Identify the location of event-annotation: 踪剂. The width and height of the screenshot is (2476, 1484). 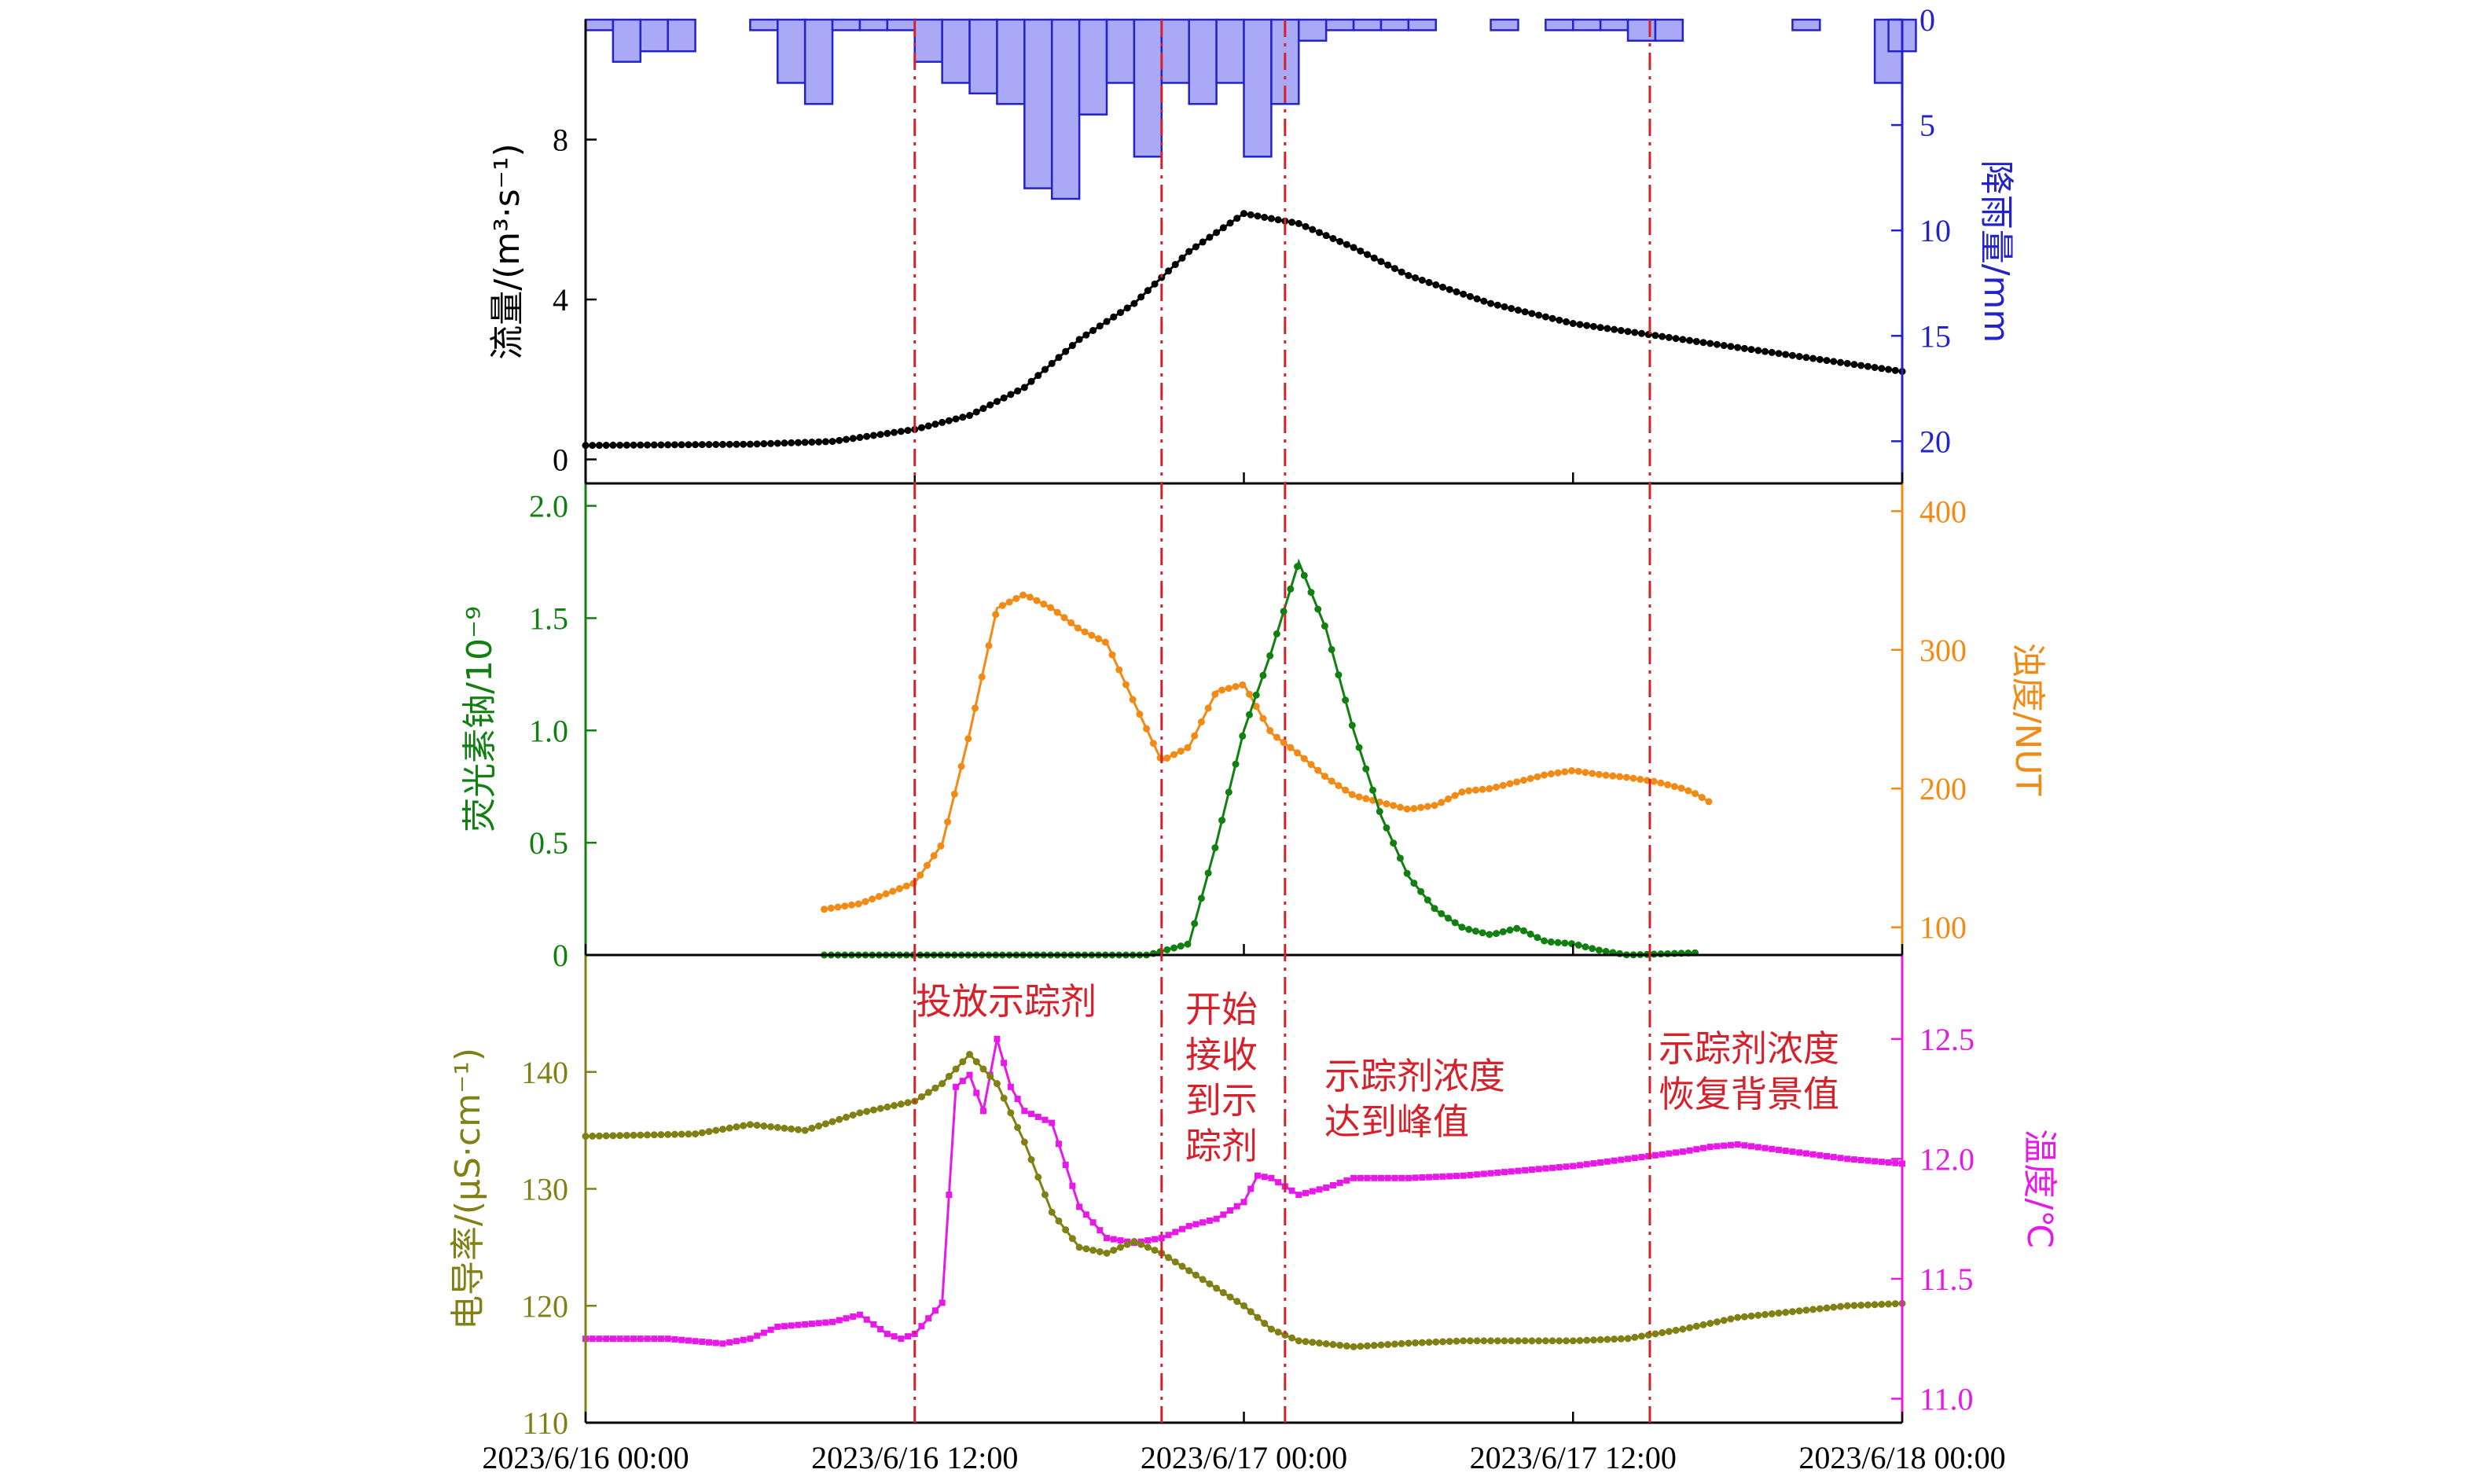
(1222, 1146).